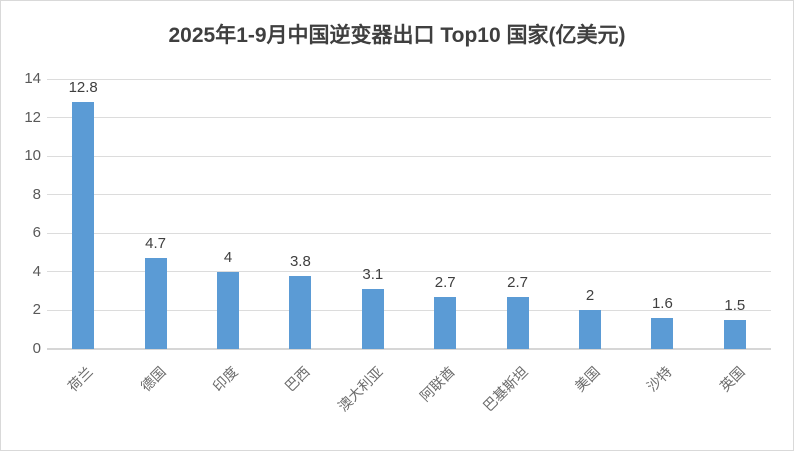  Describe the element at coordinates (32, 156) in the screenshot. I see `y-tick-label: 10` at that location.